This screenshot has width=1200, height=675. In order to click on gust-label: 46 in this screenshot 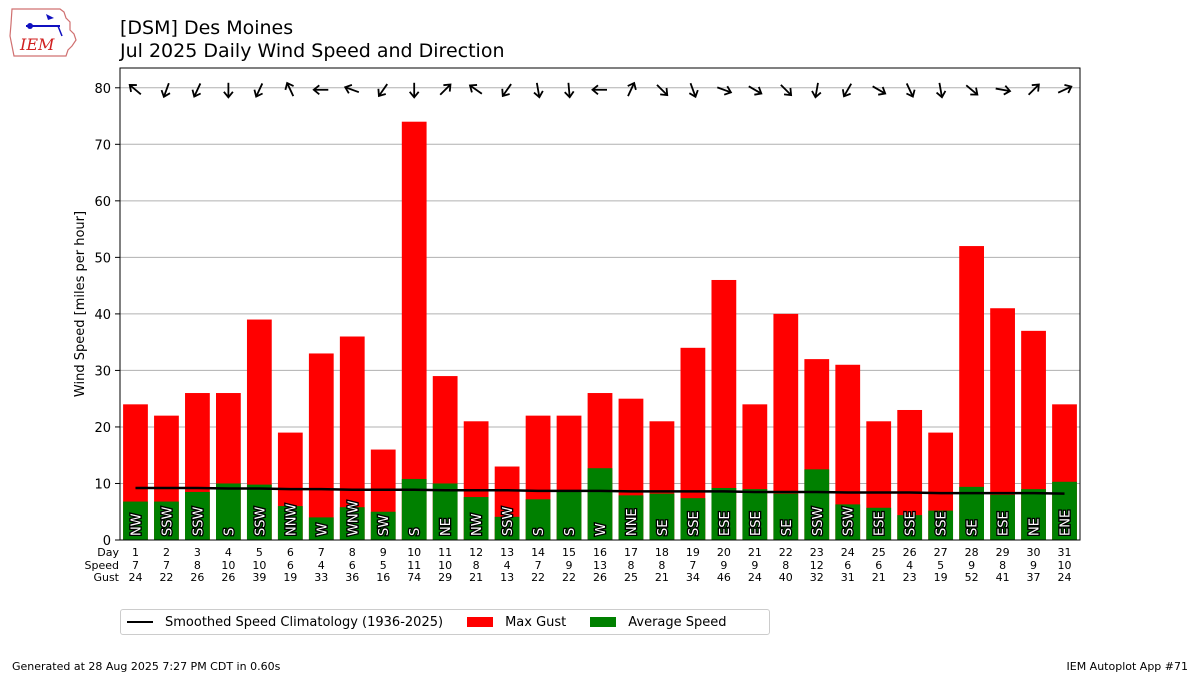, I will do `click(724, 577)`.